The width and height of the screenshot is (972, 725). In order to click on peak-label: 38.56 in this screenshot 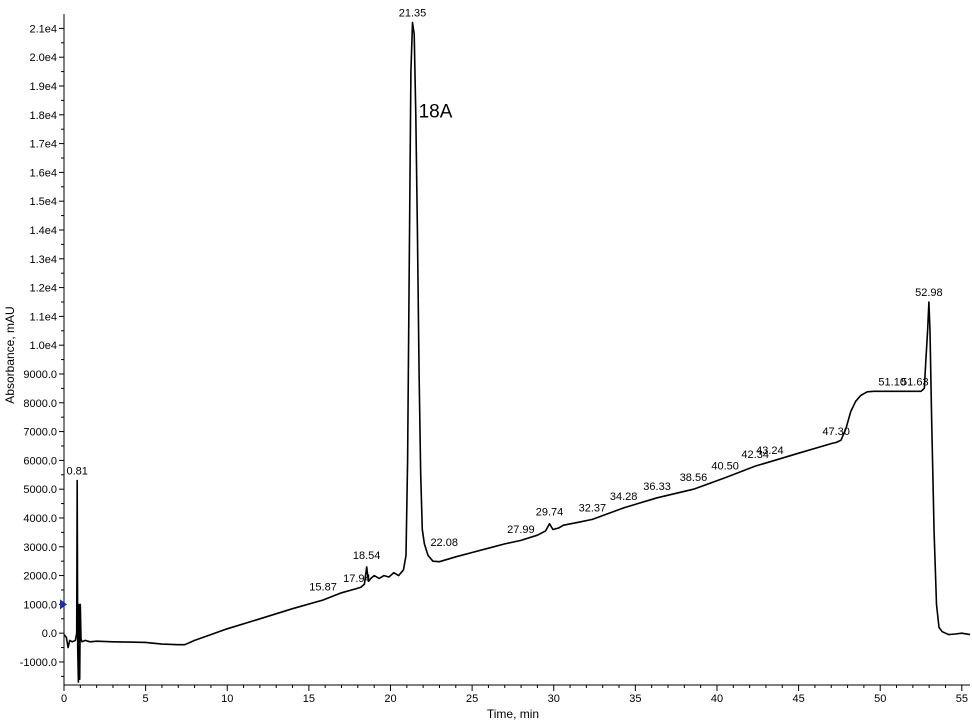, I will do `click(694, 478)`.